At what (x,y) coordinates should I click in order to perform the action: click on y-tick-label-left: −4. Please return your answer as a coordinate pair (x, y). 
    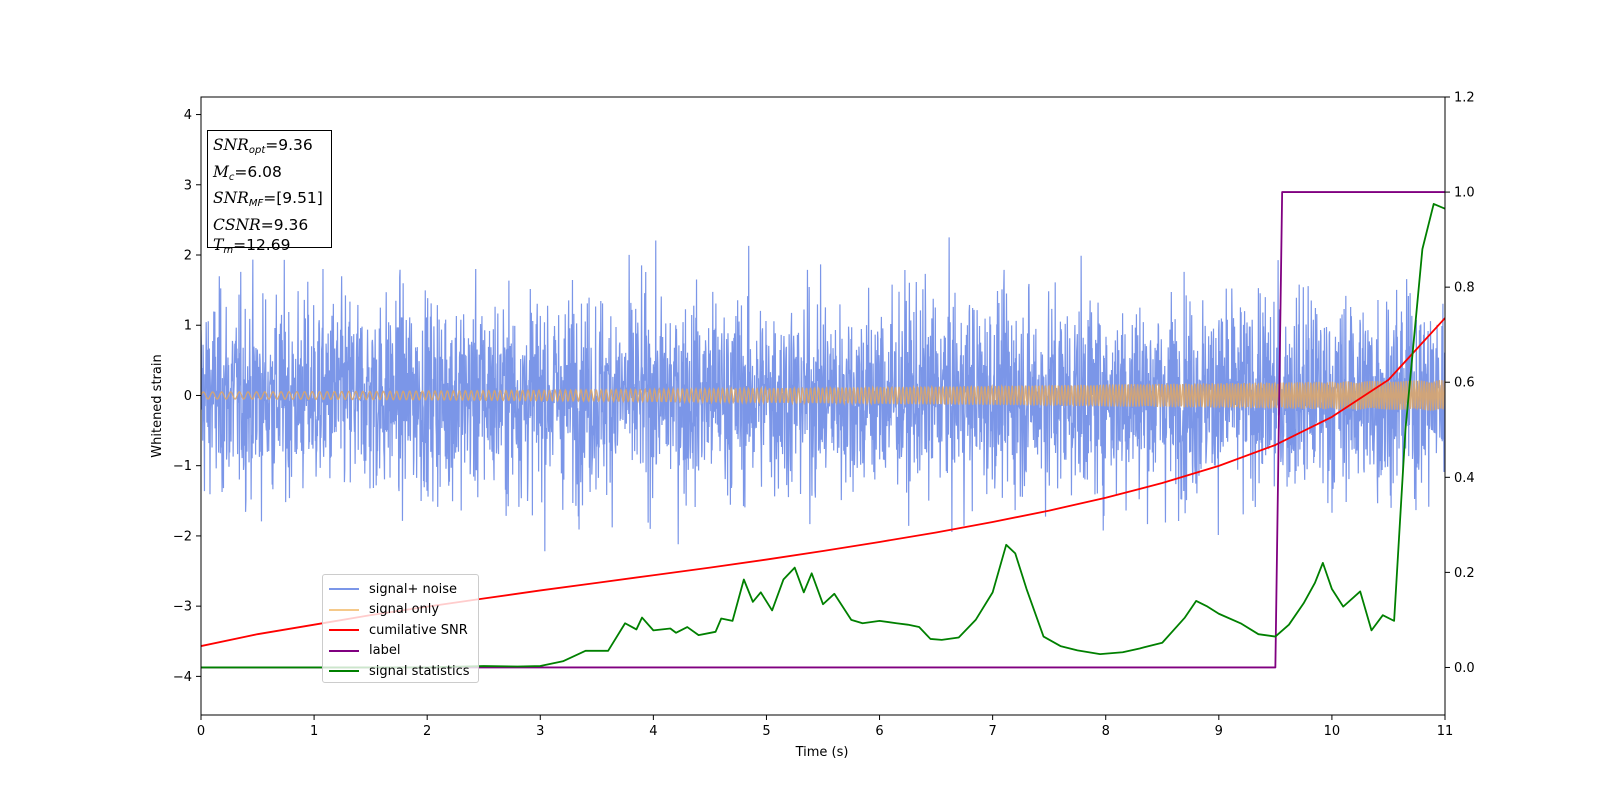
    Looking at the image, I should click on (182, 677).